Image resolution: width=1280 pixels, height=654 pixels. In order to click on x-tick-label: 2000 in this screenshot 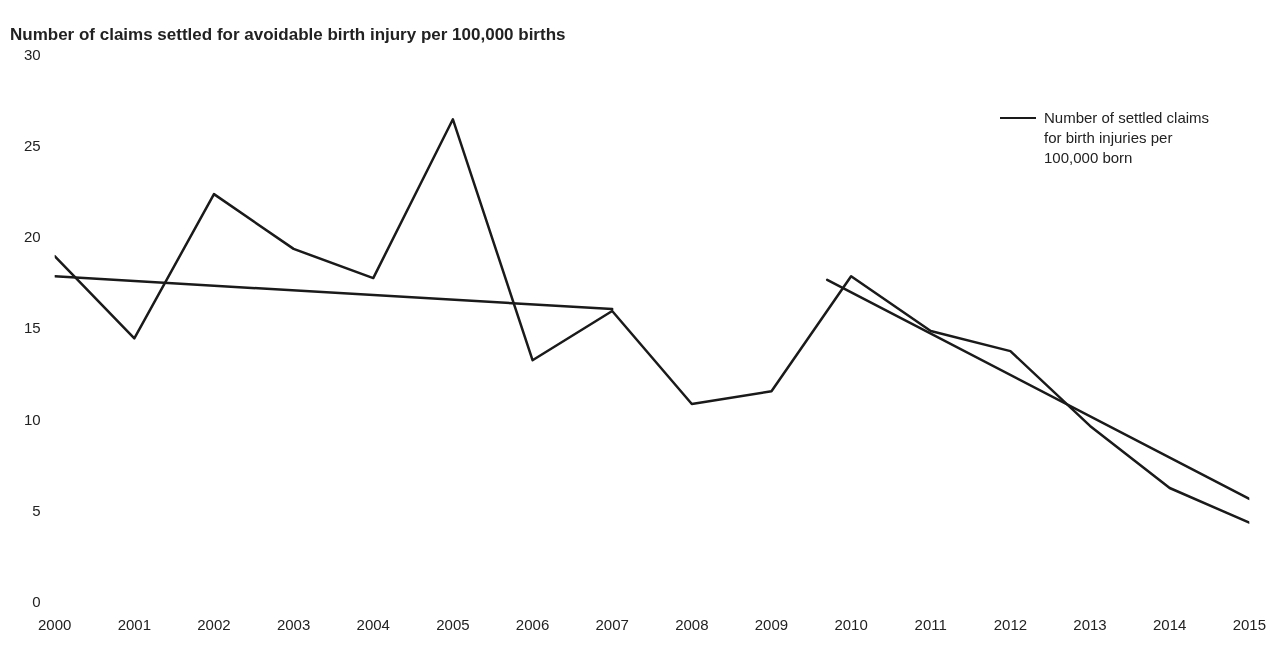, I will do `click(55, 625)`.